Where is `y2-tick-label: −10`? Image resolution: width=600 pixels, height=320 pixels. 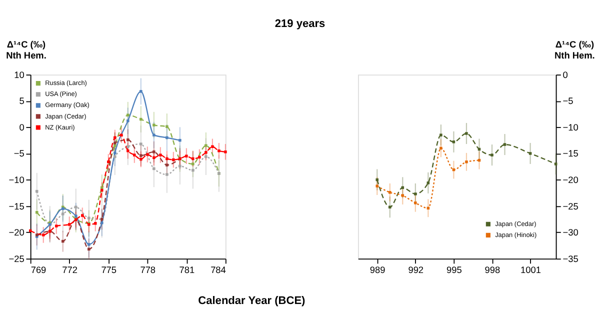
y2-tick-label: −10 is located at coordinates (570, 127).